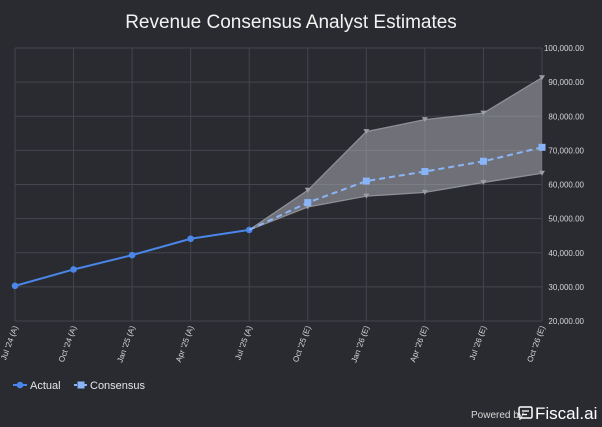 This screenshot has width=602, height=427. What do you see at coordinates (20, 385) in the screenshot?
I see `legend-swatch-actual-marker` at bounding box center [20, 385].